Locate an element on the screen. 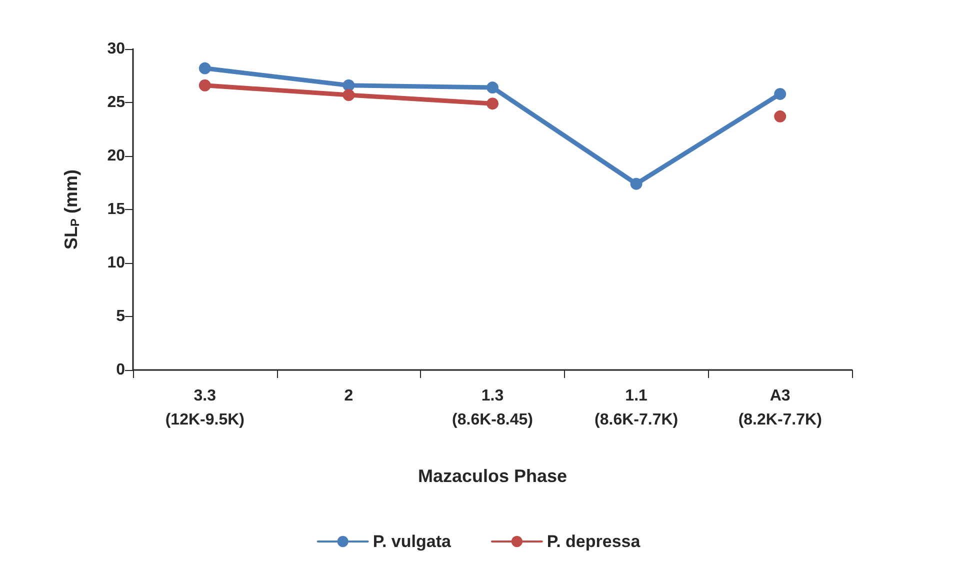  y-tick-label: 25 is located at coordinates (116, 102).